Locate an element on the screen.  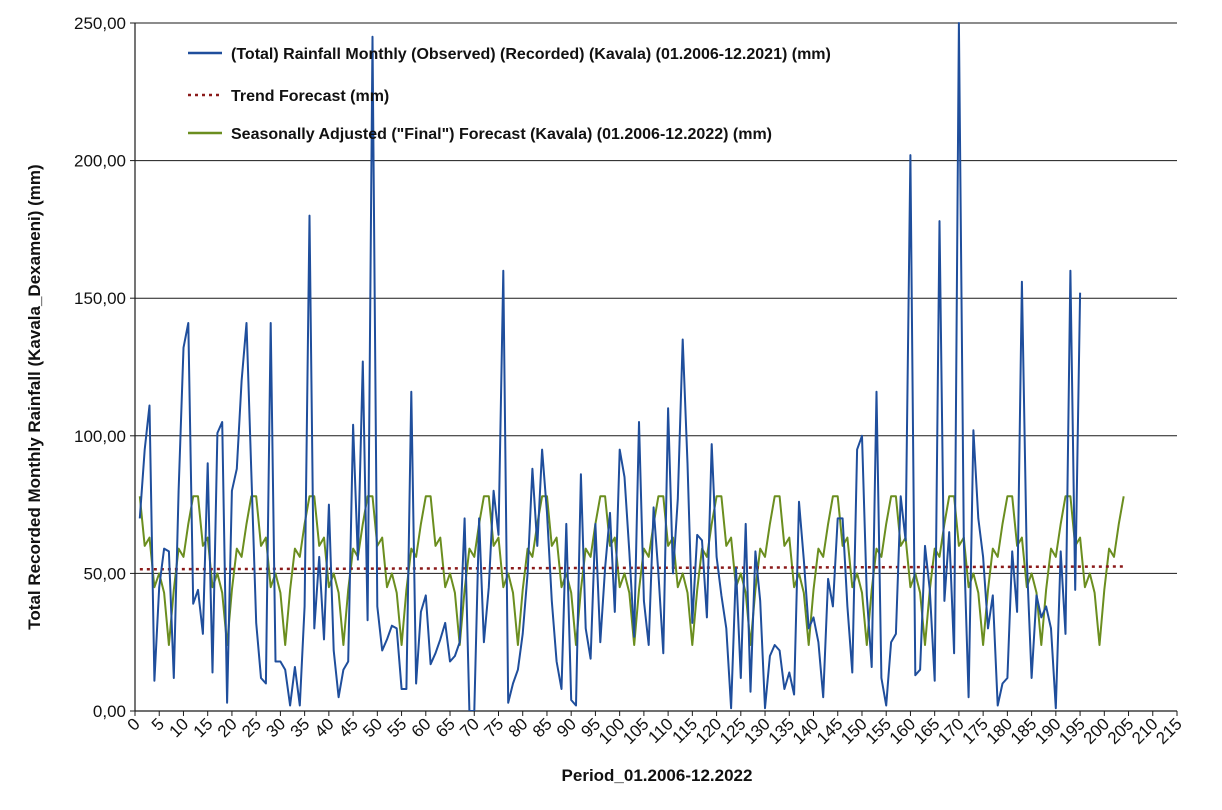
x-tick-label: 70 is located at coordinates (469, 727).